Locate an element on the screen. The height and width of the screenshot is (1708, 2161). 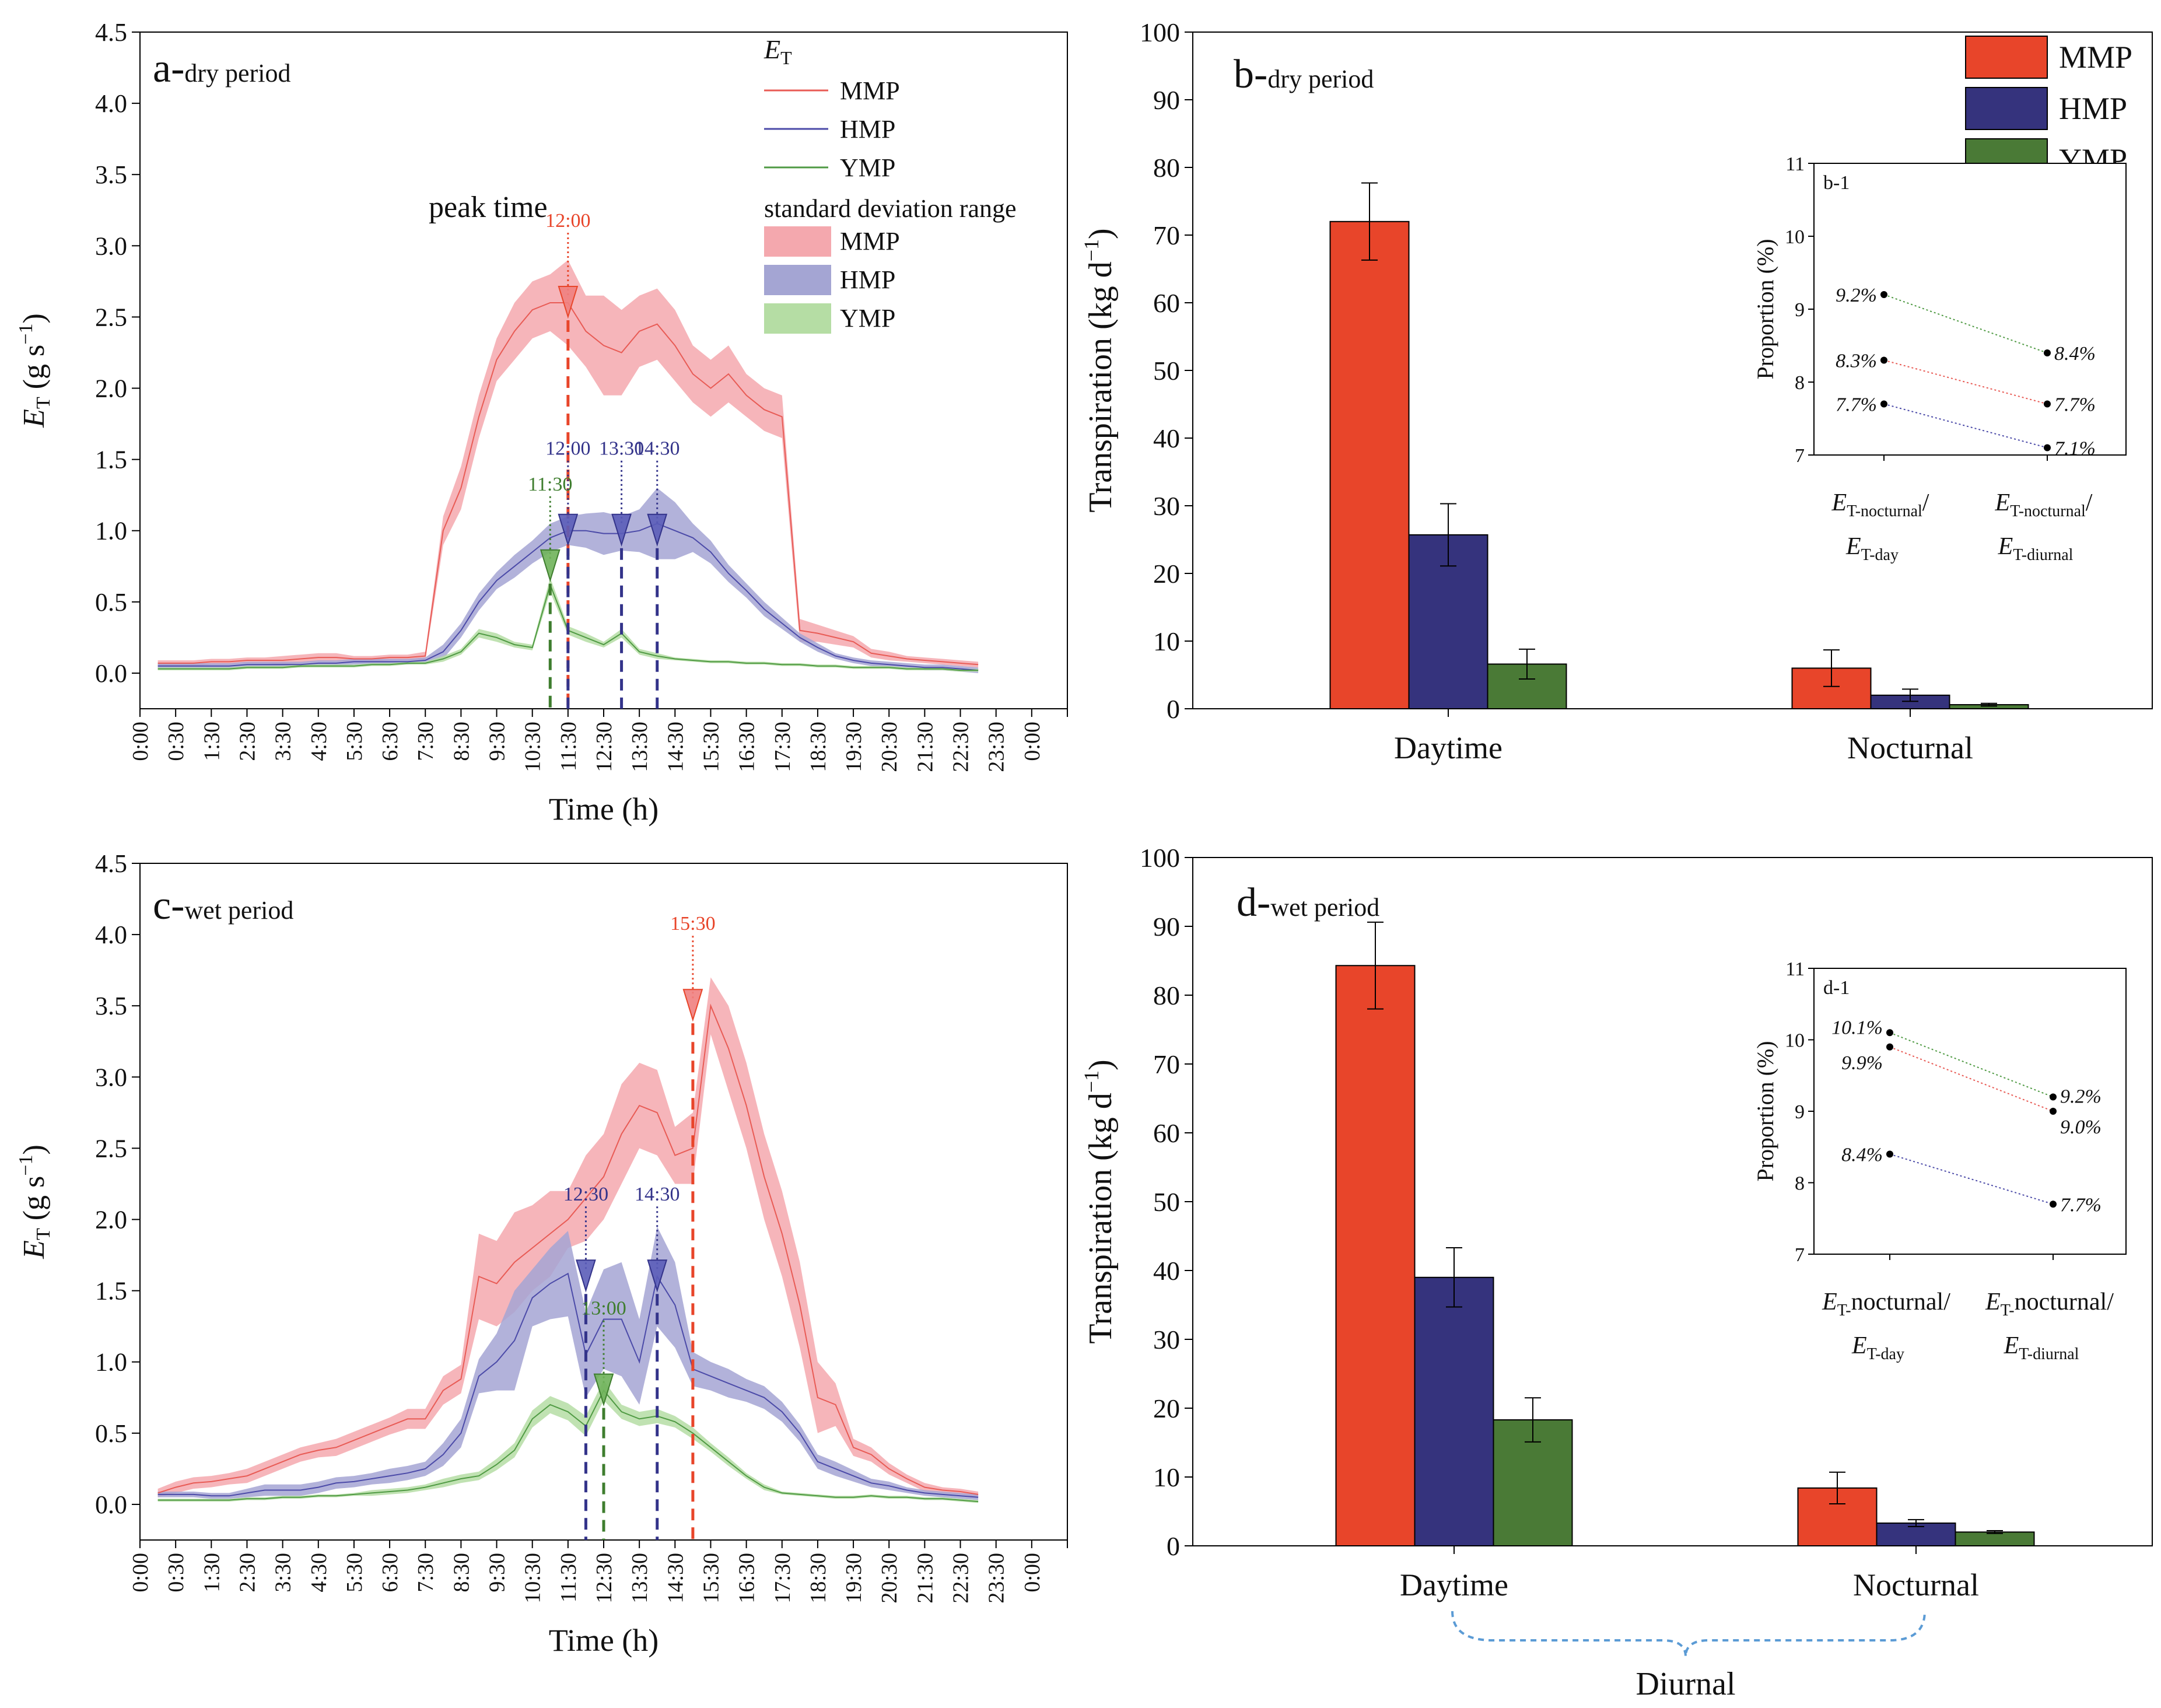
y-tick-label: 30 is located at coordinates (1166, 1339).